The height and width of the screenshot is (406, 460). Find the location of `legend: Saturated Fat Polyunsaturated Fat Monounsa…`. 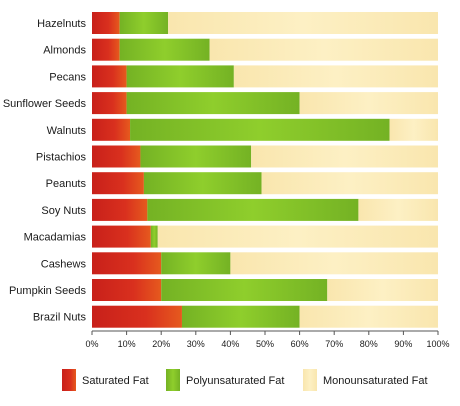

legend: Saturated Fat Polyunsaturated Fat Monounsa… is located at coordinates (245, 380).